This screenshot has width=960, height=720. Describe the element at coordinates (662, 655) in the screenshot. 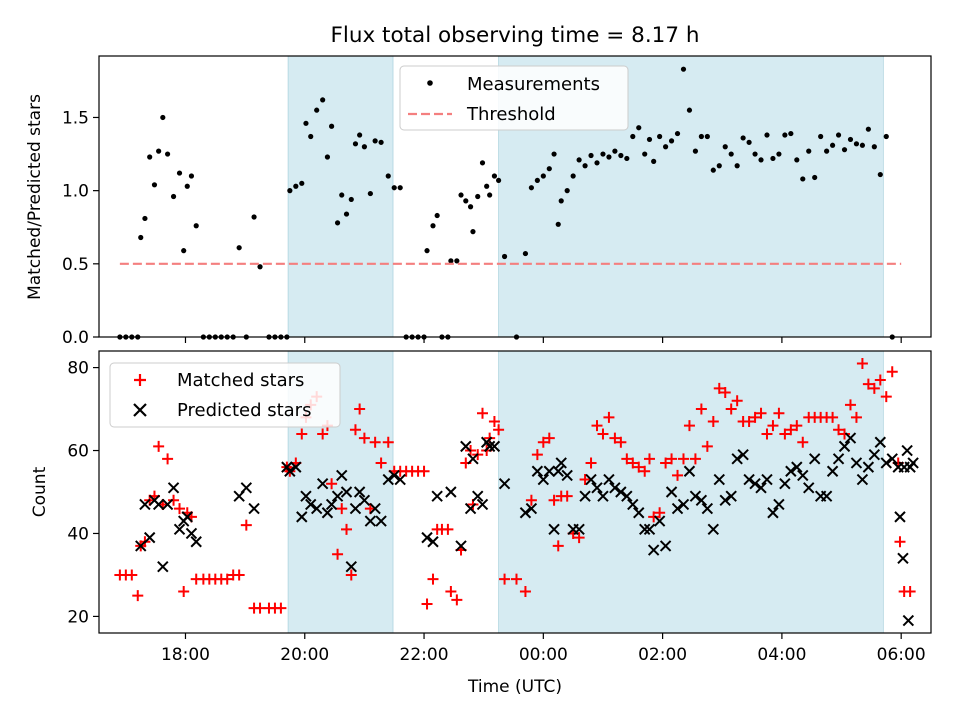

I see `x-tick-label: 02:00` at that location.